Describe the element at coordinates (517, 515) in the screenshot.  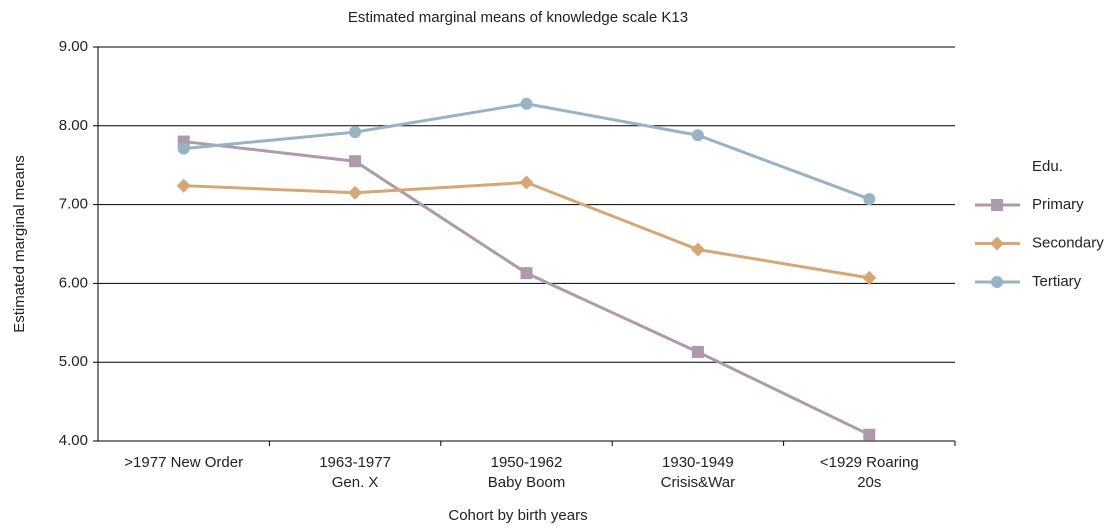
I see `x-axis-label: Cohort by birth years` at that location.